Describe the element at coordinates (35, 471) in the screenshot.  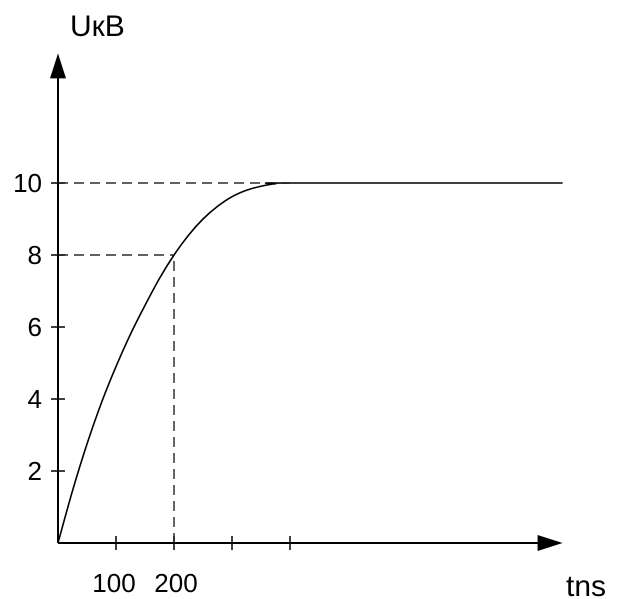
I see `y-tick-label: 2` at that location.